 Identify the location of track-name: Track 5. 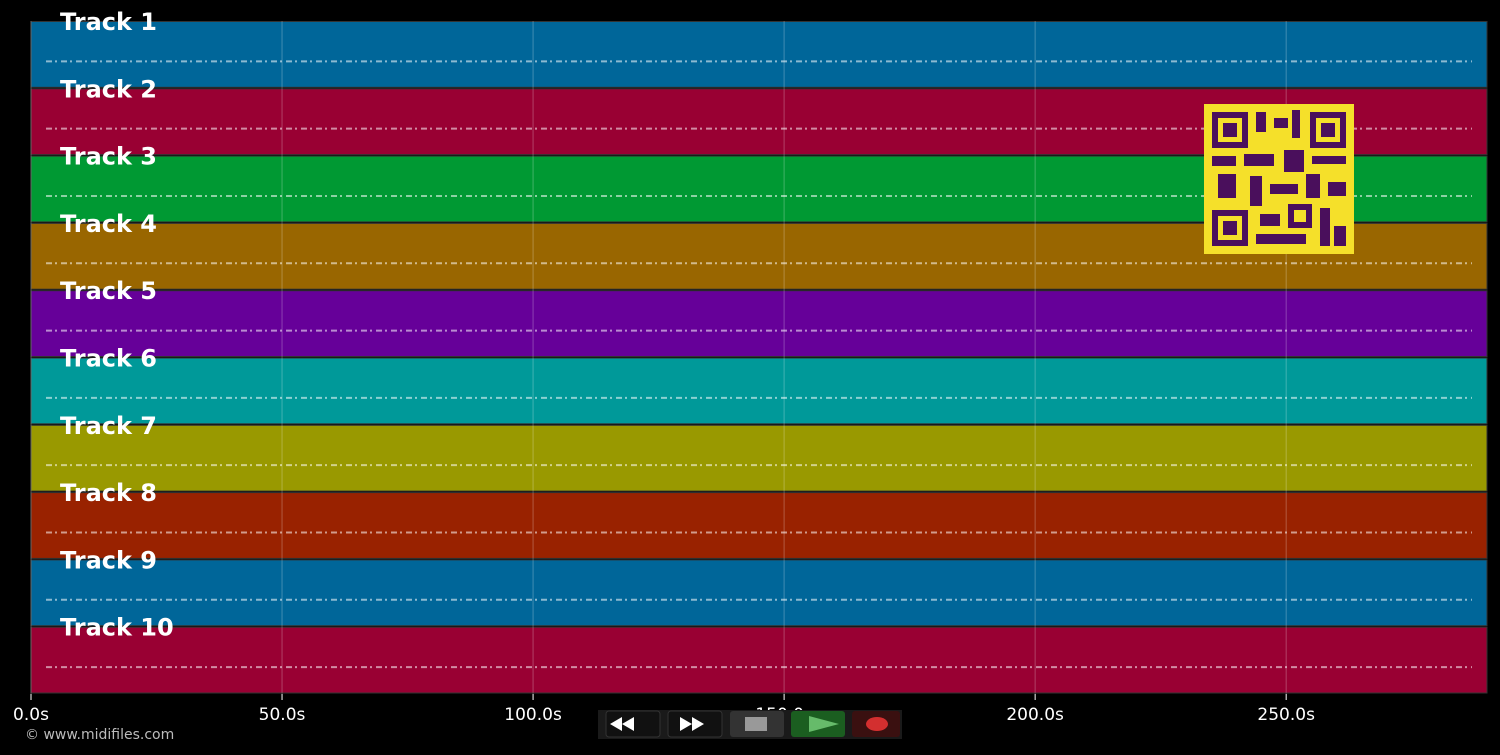
(108, 291).